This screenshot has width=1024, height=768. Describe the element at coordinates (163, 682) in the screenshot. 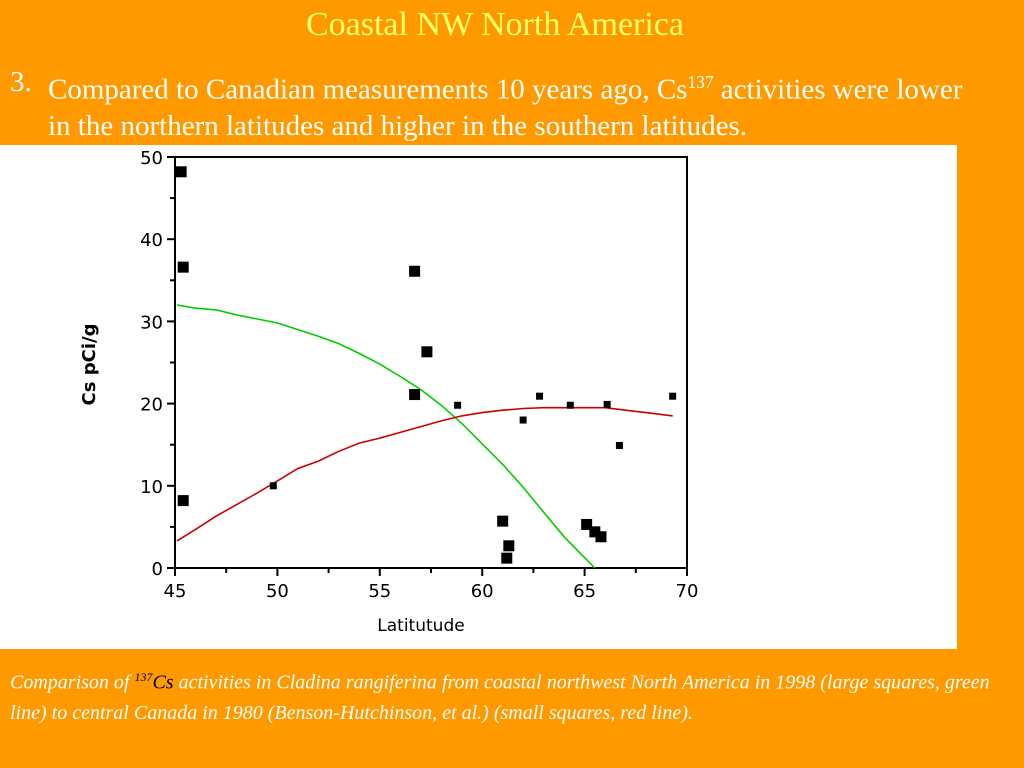

I see `caption-cs: Cs` at that location.